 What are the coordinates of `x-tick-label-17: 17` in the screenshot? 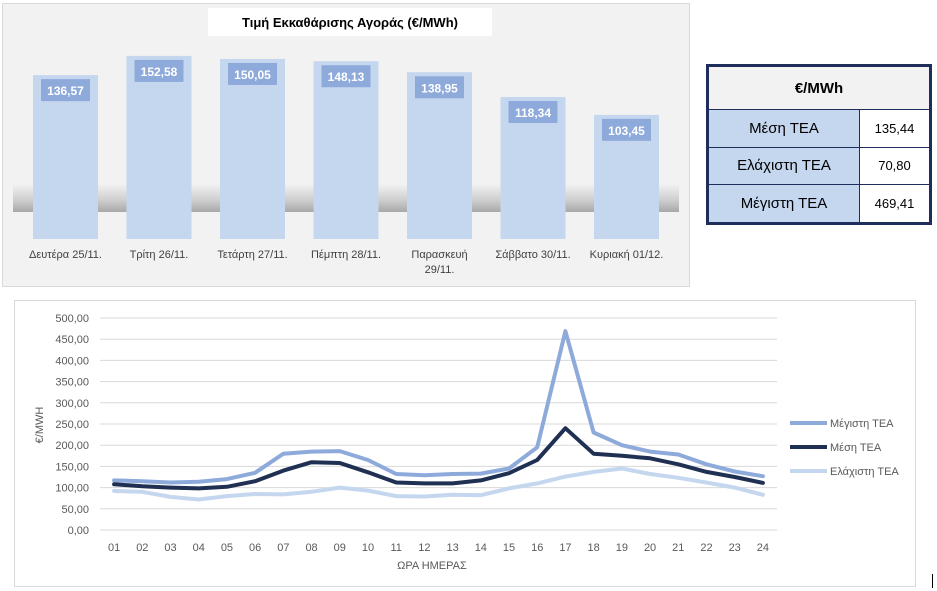 It's located at (565, 548).